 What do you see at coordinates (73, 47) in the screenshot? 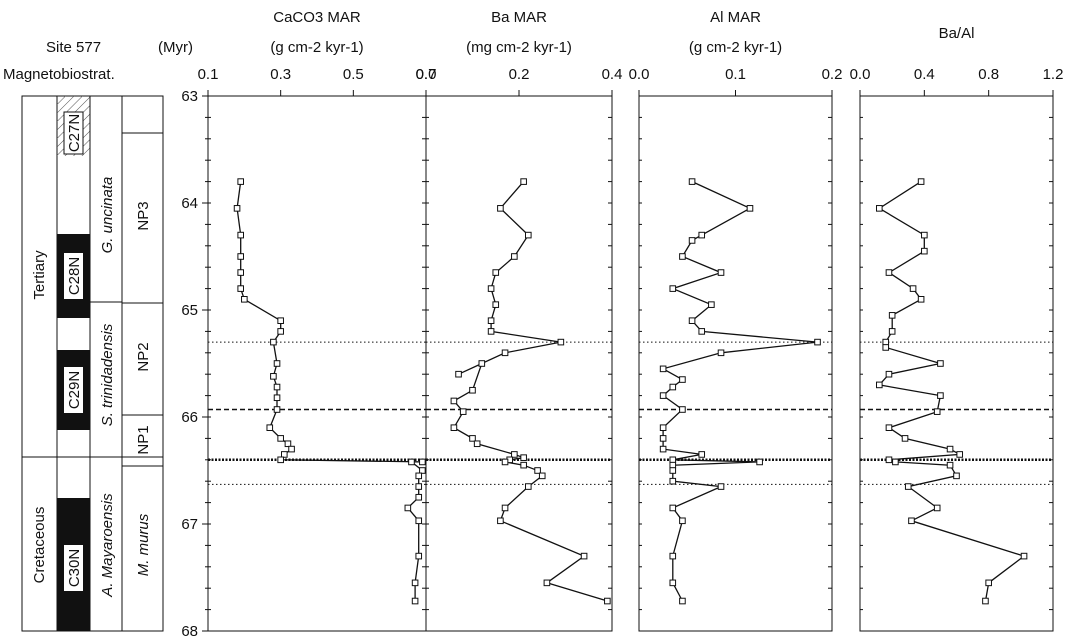
I see `site-label: Site 577` at bounding box center [73, 47].